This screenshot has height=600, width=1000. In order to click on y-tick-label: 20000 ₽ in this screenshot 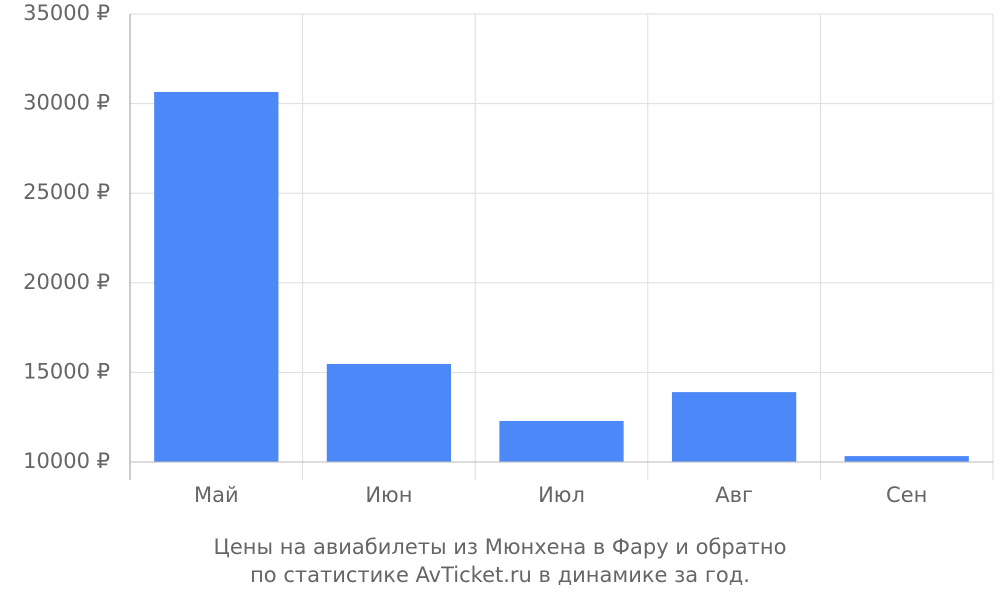, I will do `click(66, 282)`.